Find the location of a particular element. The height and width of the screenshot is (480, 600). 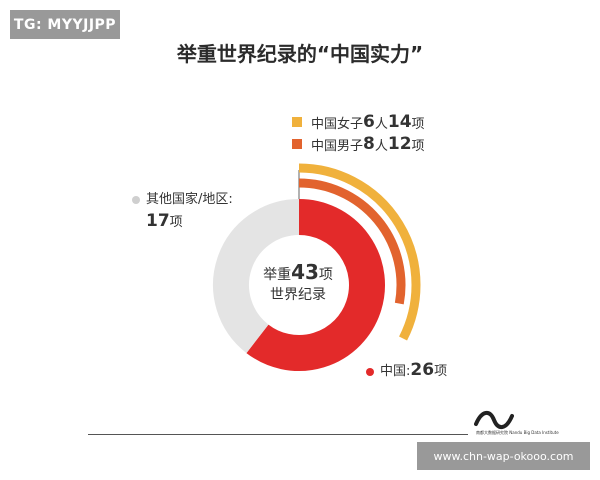

center-line2: 世界纪录 is located at coordinates (298, 295).